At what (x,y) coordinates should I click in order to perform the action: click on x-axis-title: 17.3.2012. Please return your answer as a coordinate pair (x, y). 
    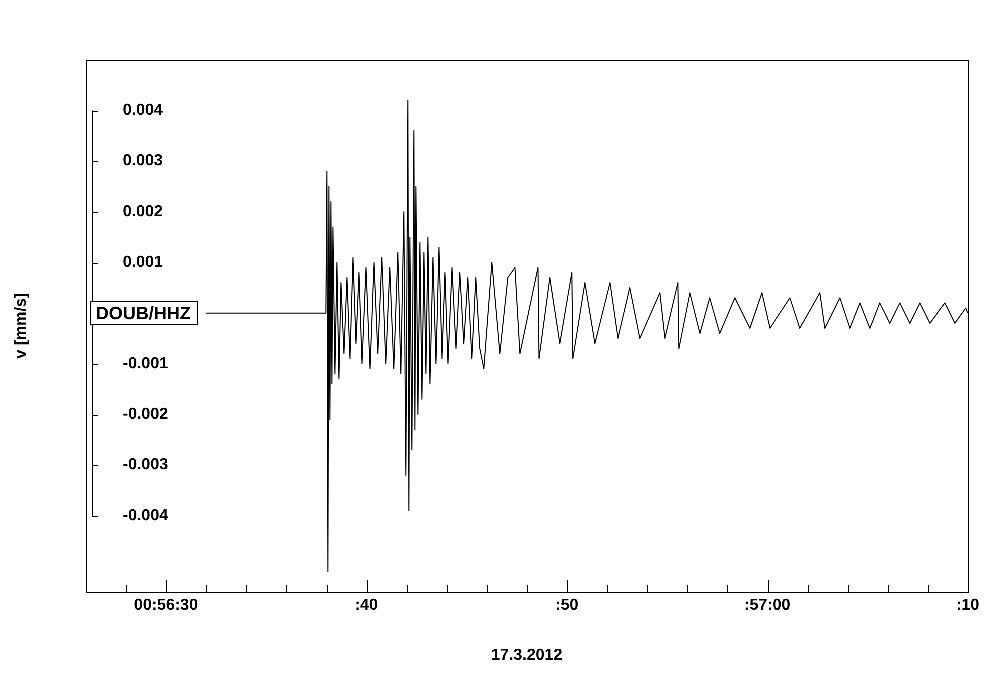
    Looking at the image, I should click on (527, 655).